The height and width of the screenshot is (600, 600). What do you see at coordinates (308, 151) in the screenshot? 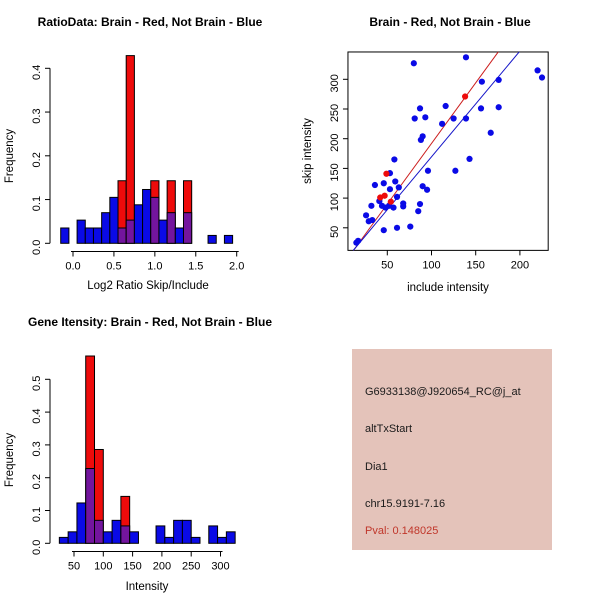
I see `scatter-y-axis-label: skip intensity` at bounding box center [308, 151].